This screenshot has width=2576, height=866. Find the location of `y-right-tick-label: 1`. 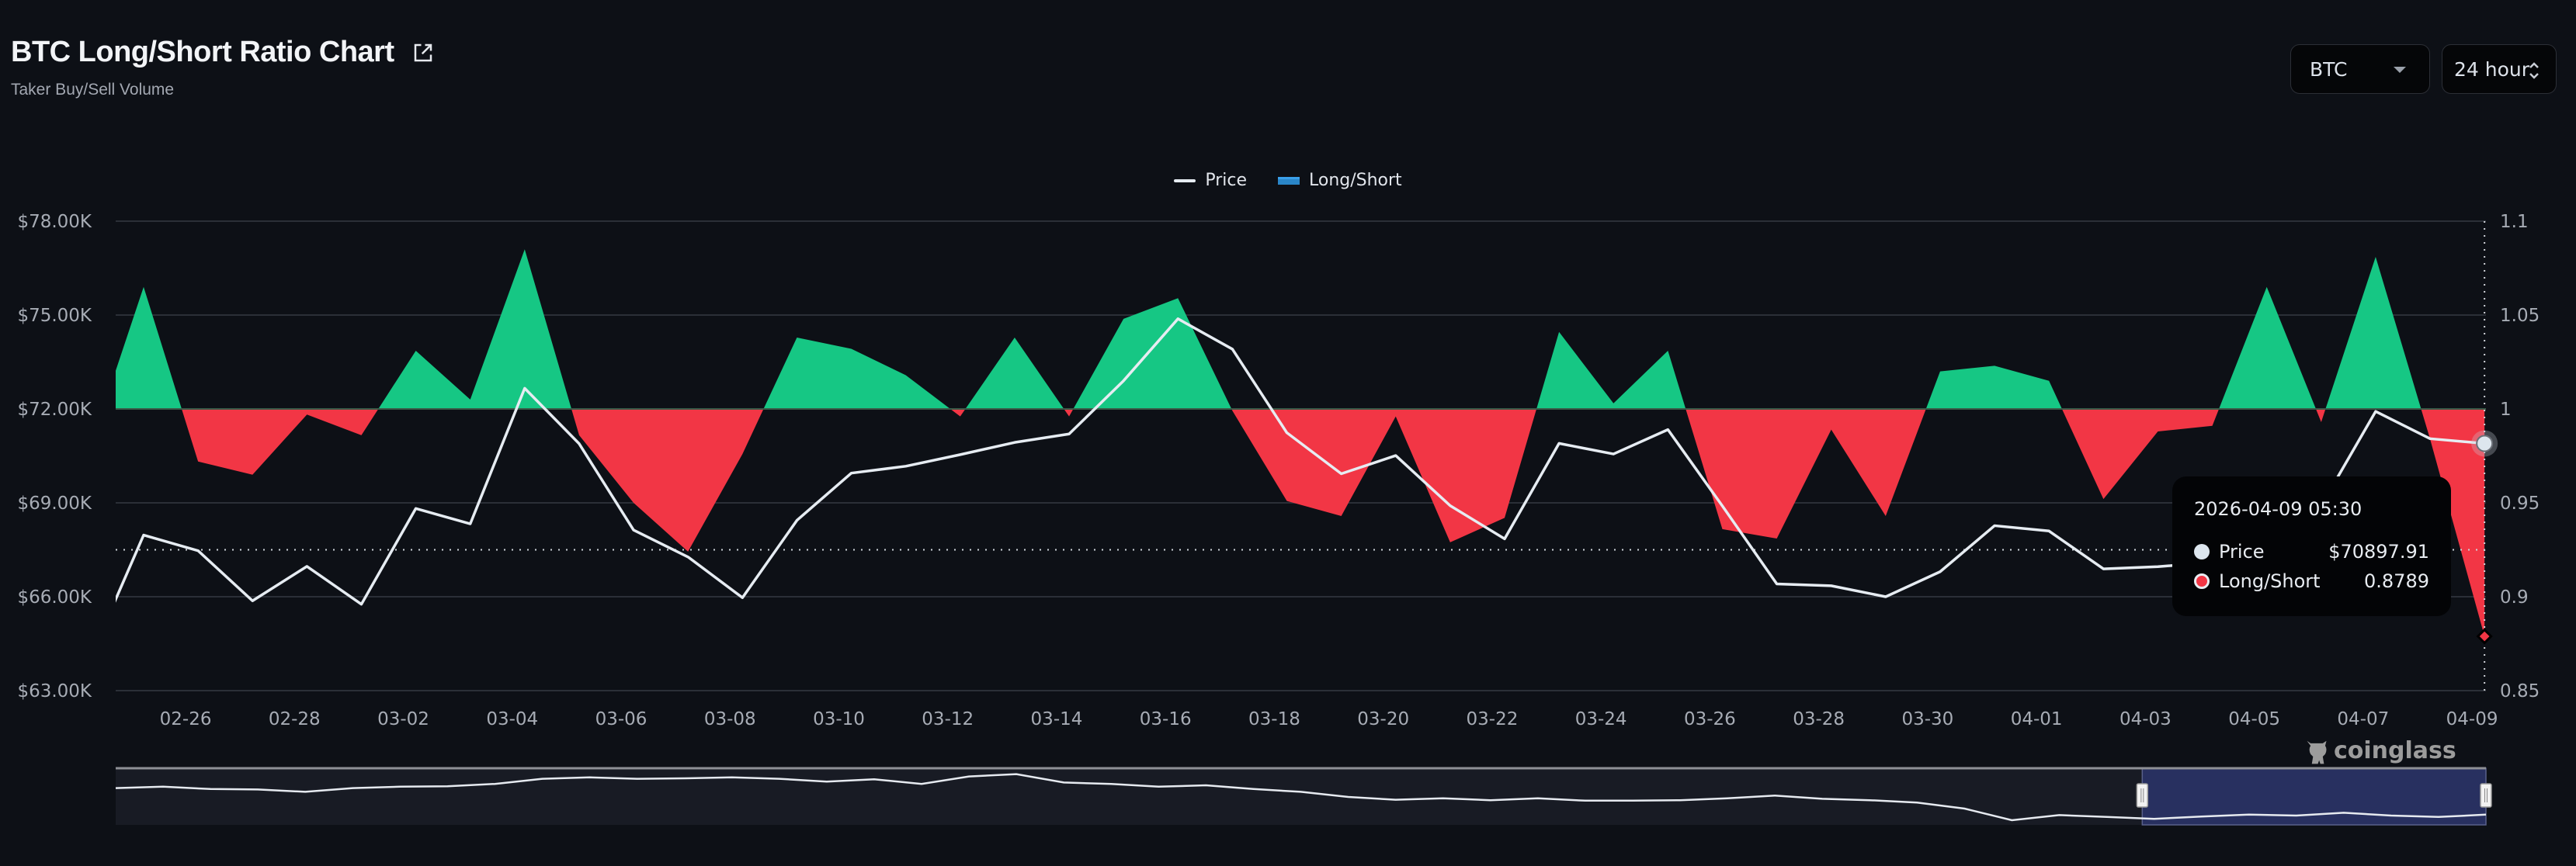

y-right-tick-label: 1 is located at coordinates (2506, 410).